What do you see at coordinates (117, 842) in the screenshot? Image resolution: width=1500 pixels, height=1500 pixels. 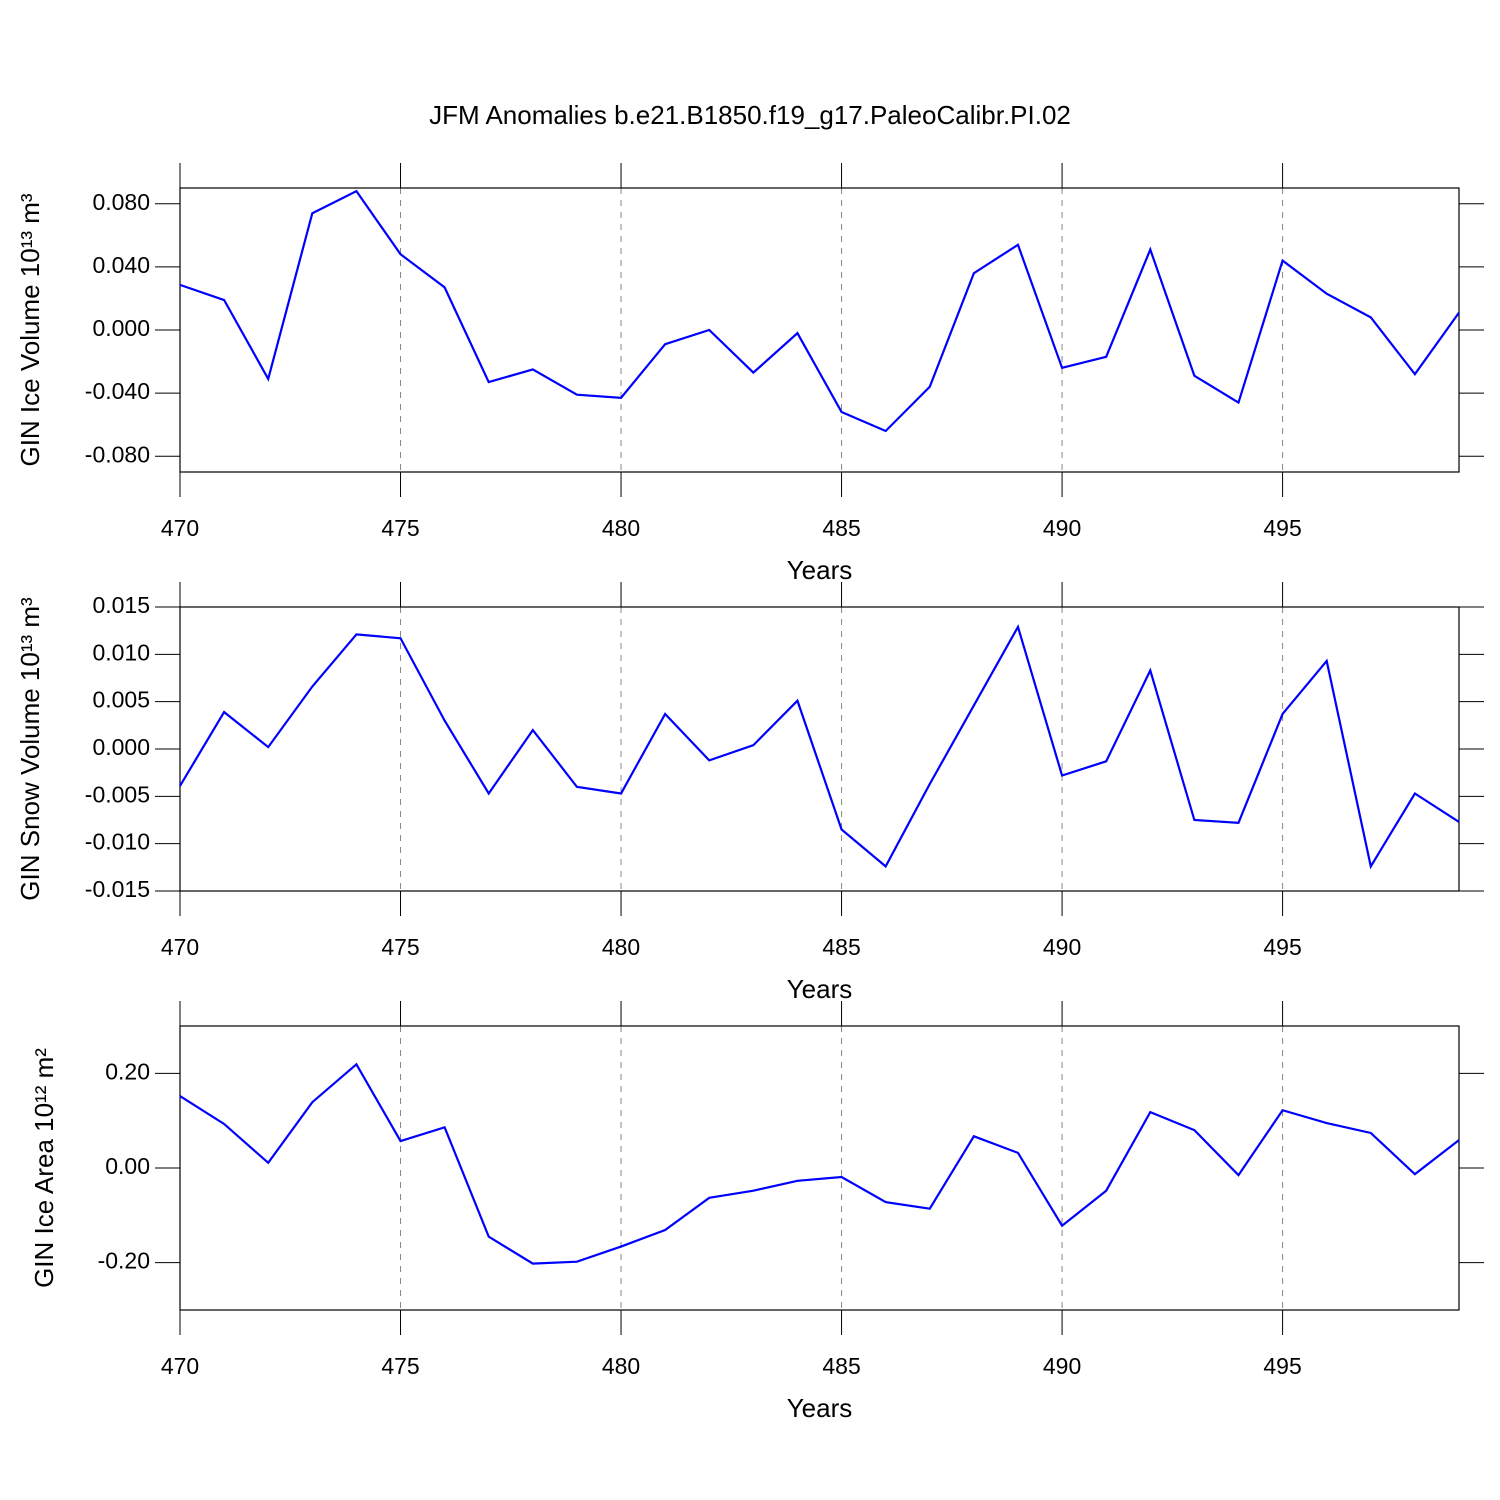 I see `y-tick-label: -0.010` at bounding box center [117, 842].